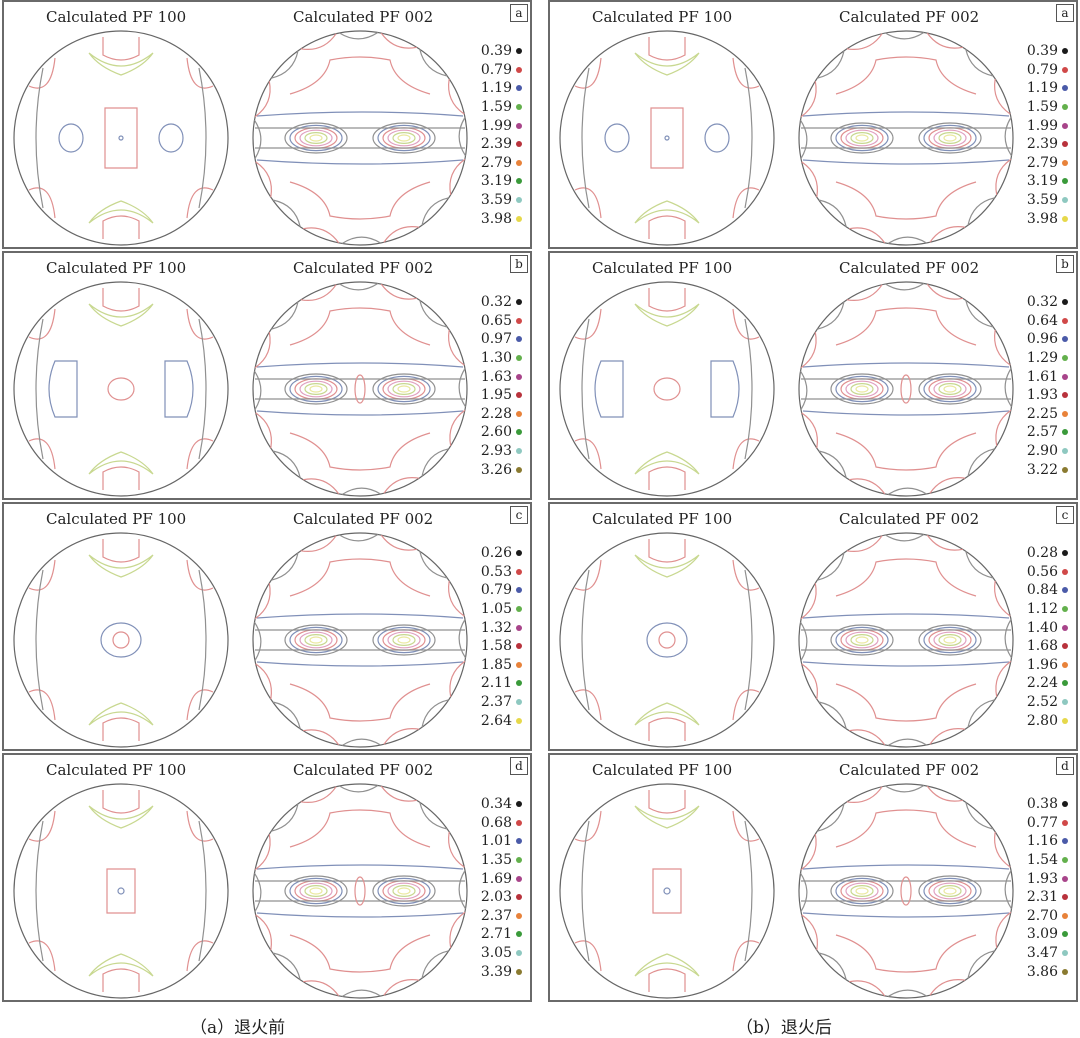 The height and width of the screenshot is (1038, 1080). I want to click on pf002-title: Calculated PF 002, so click(363, 519).